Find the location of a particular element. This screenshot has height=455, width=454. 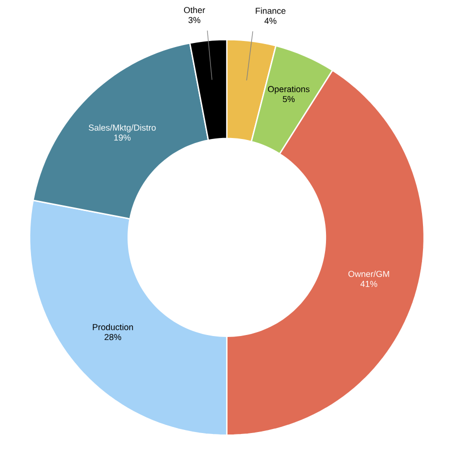

data-label: 19% is located at coordinates (122, 137).